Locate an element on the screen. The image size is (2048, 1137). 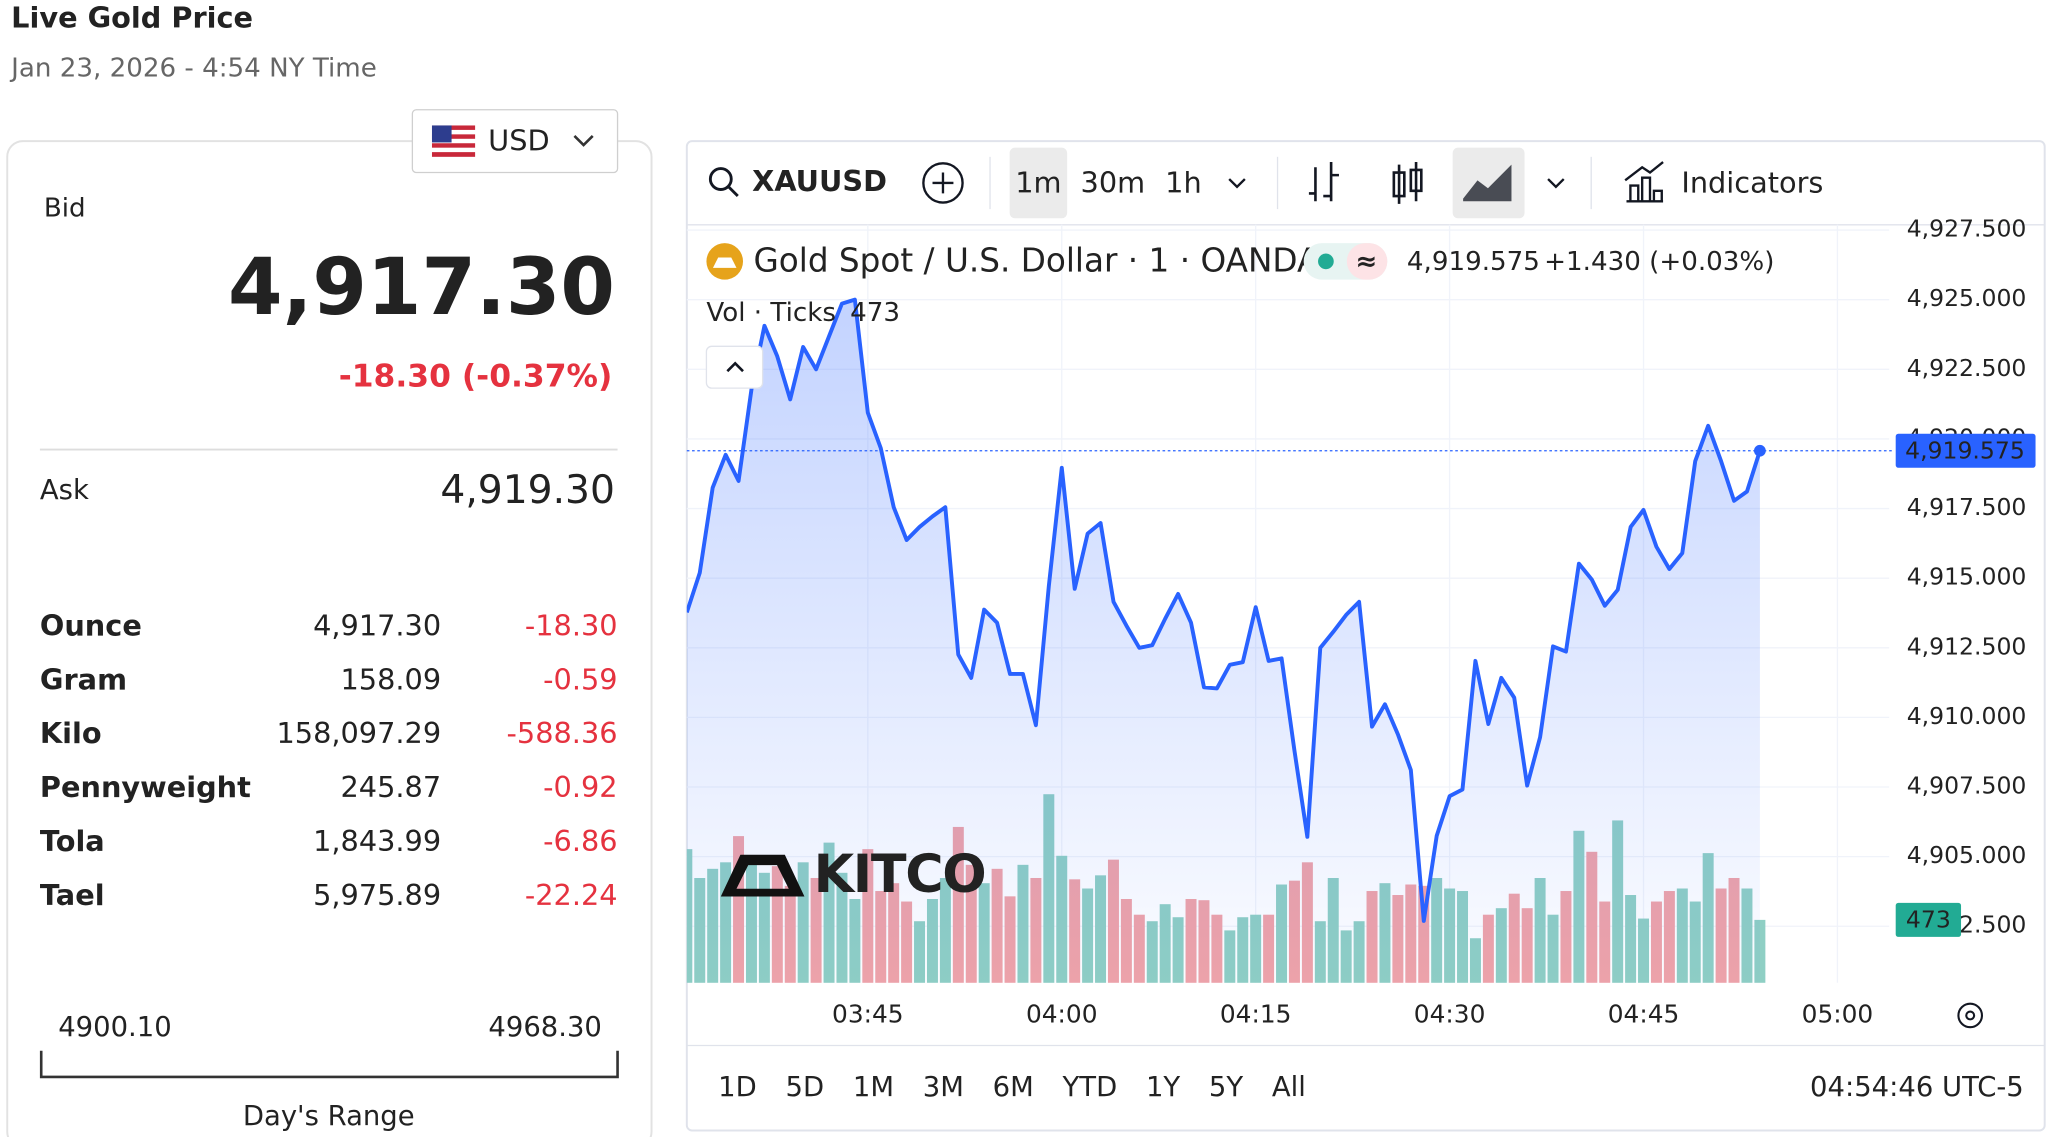
y-tick-label: 4,917.500 is located at coordinates (1967, 507).